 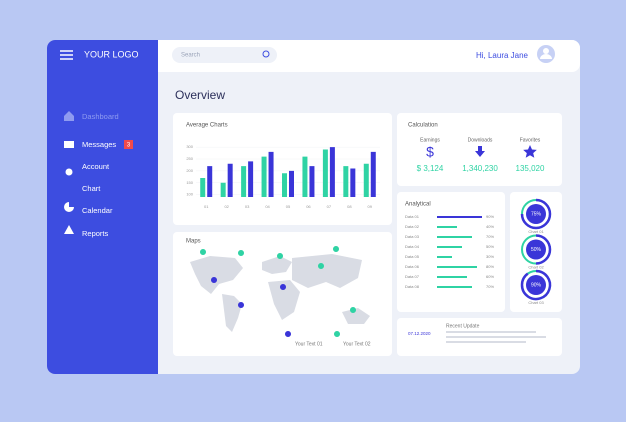 I want to click on row-value: 90%, so click(x=490, y=216).